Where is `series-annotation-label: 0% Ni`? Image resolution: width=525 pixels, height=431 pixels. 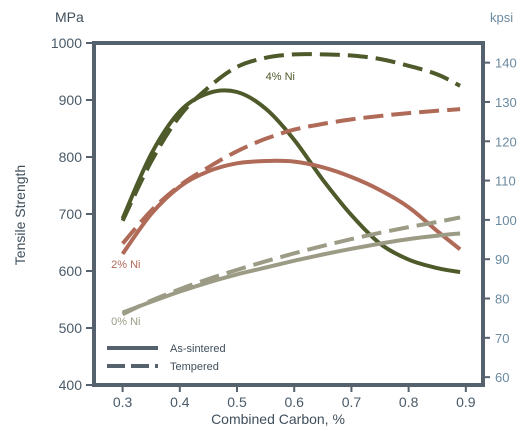 series-annotation-label: 0% Ni is located at coordinates (125, 322).